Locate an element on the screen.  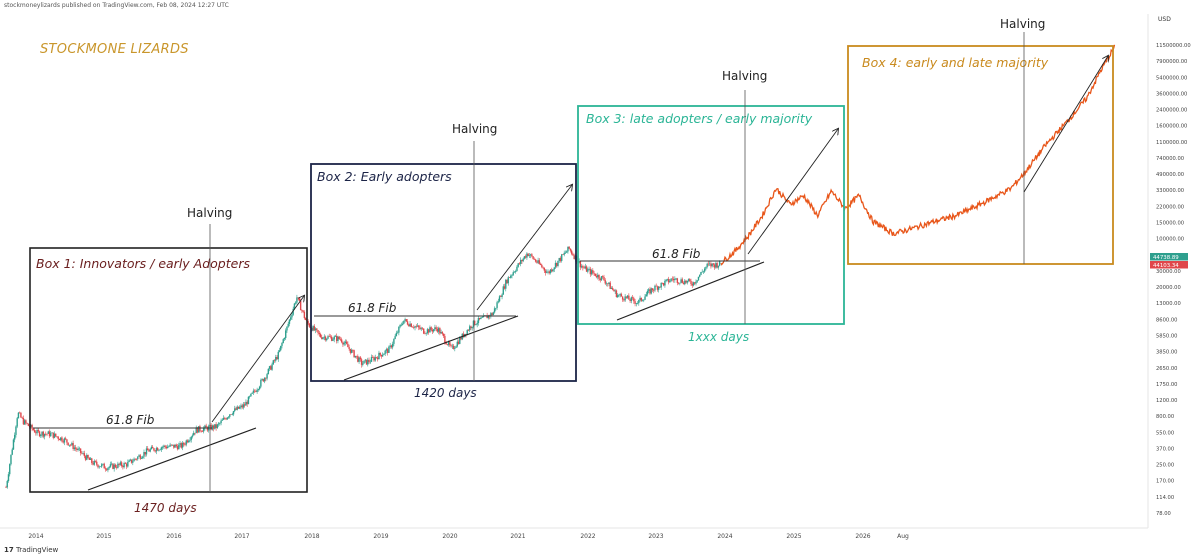
y-tick-label: 250.00 is located at coordinates (1165, 466).